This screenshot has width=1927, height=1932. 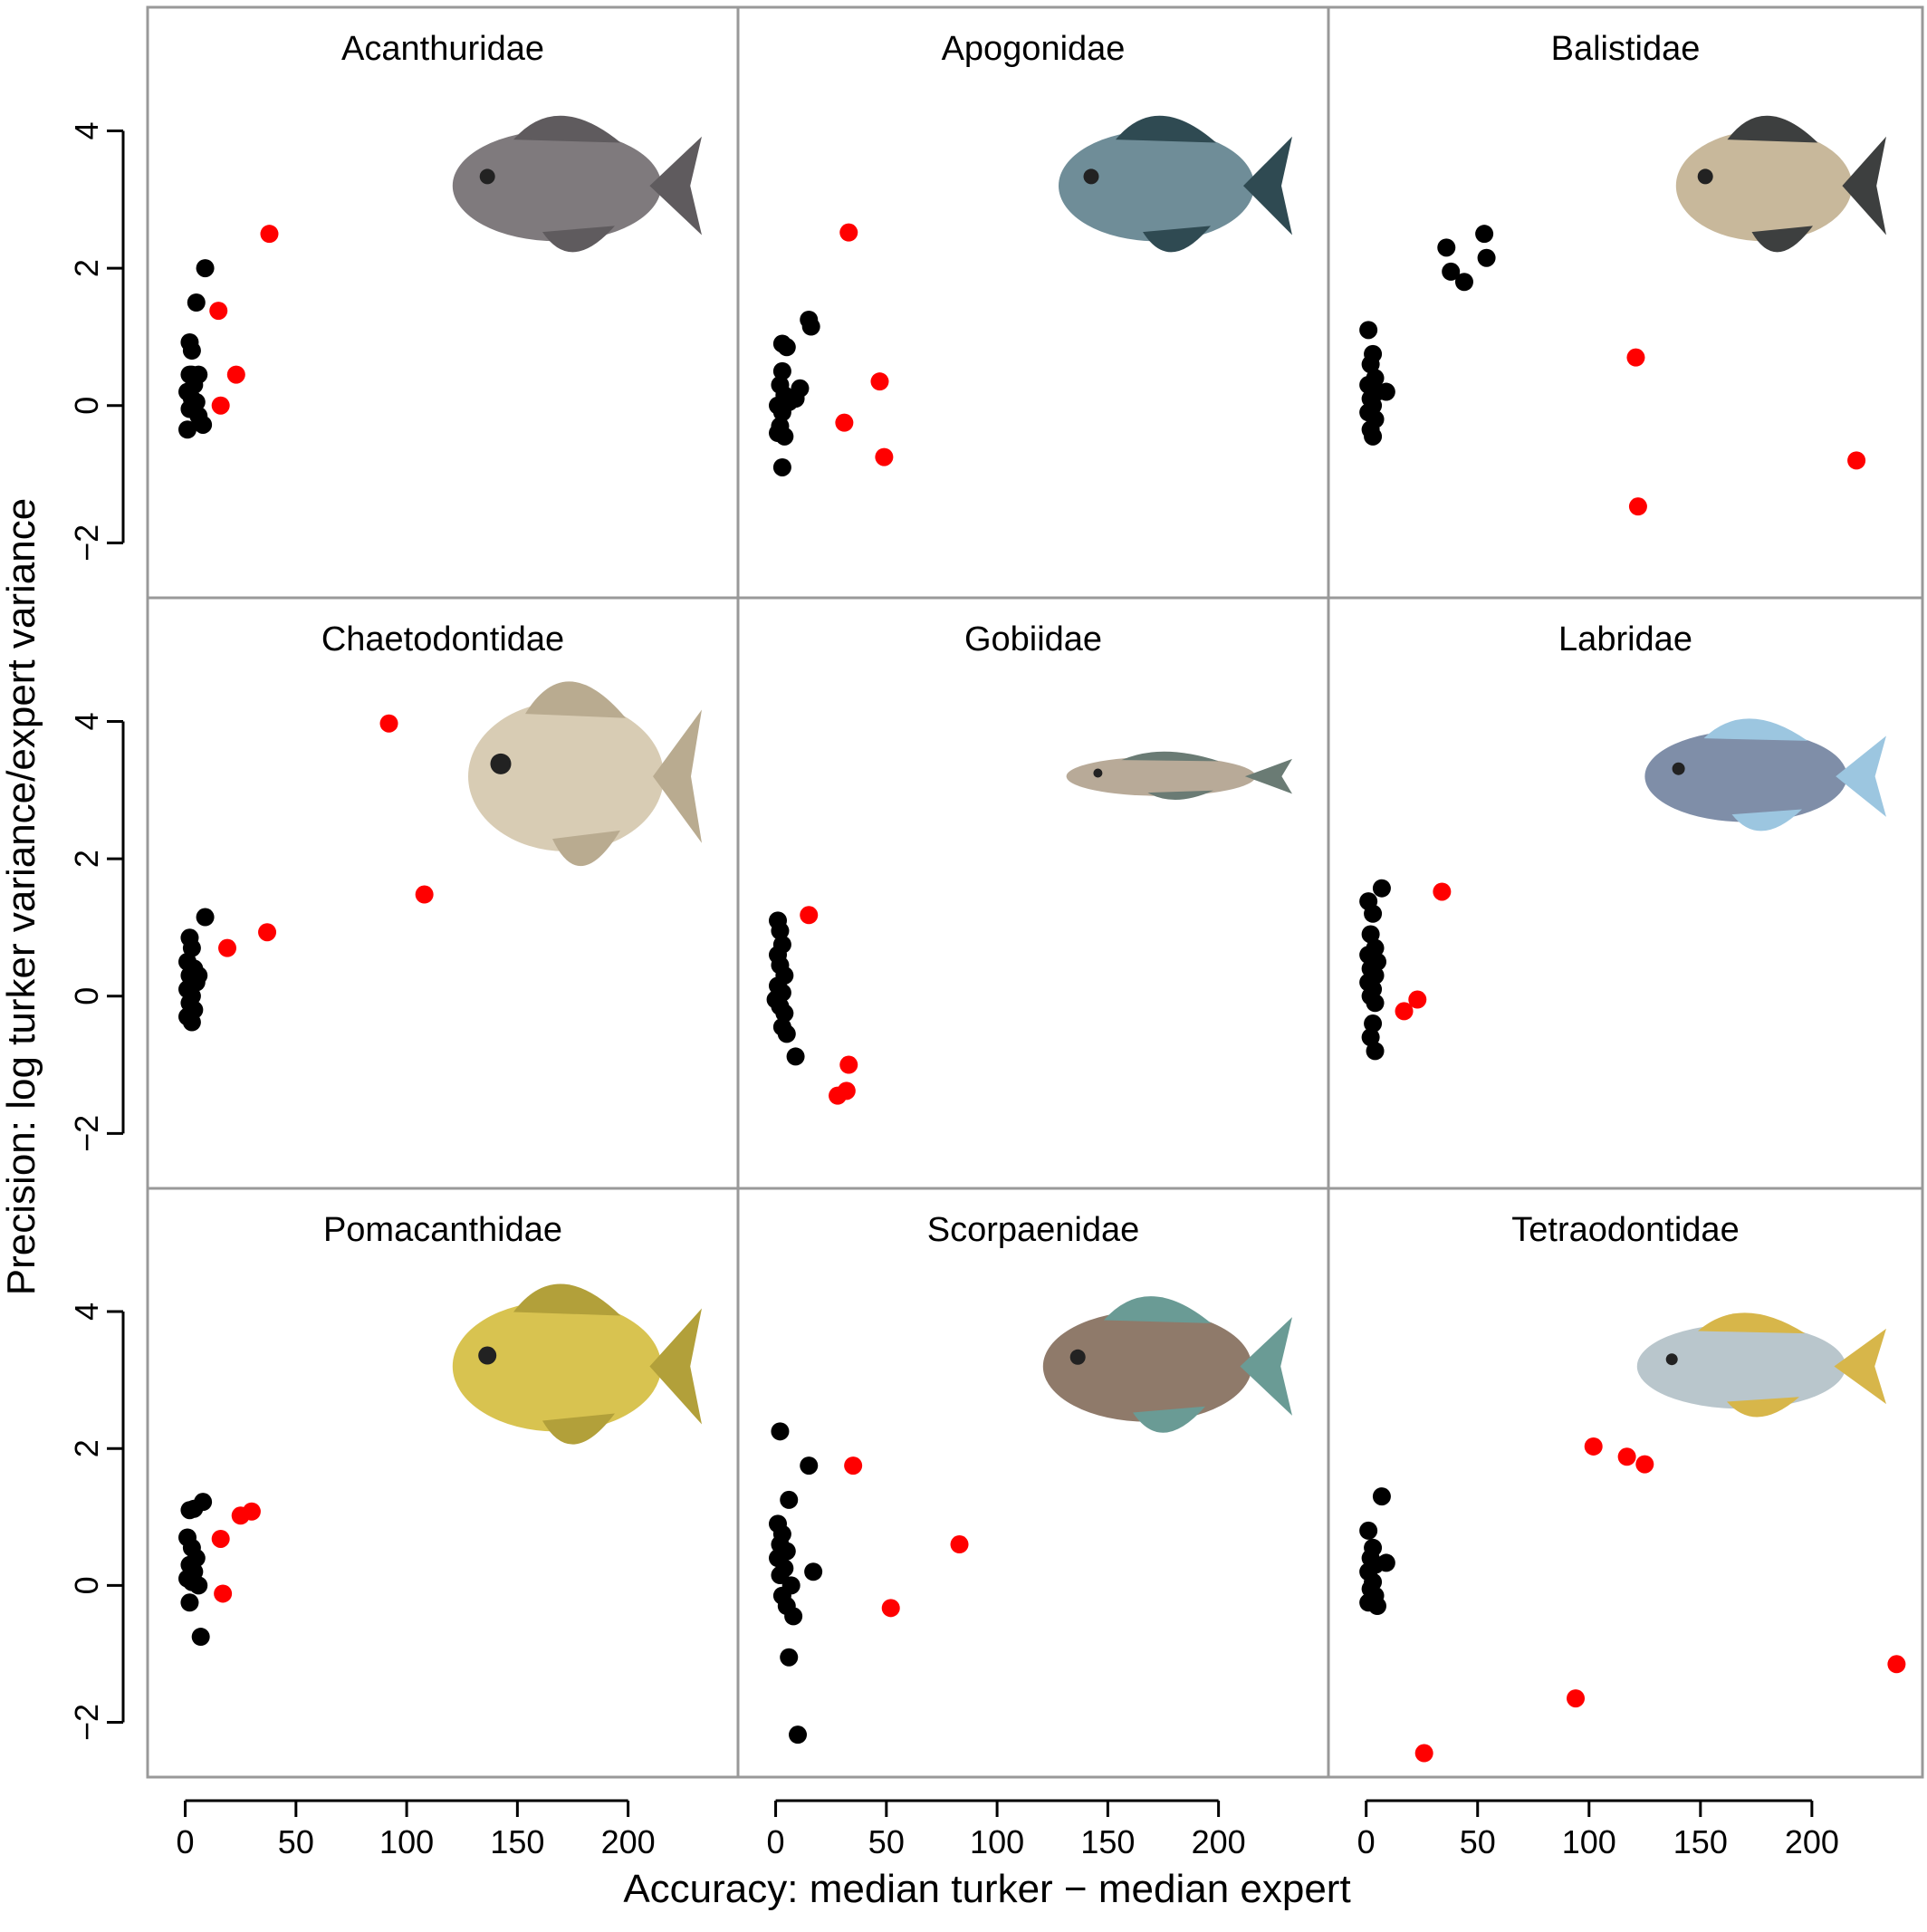 I want to click on y-tick-label: −2, so click(x=86, y=543).